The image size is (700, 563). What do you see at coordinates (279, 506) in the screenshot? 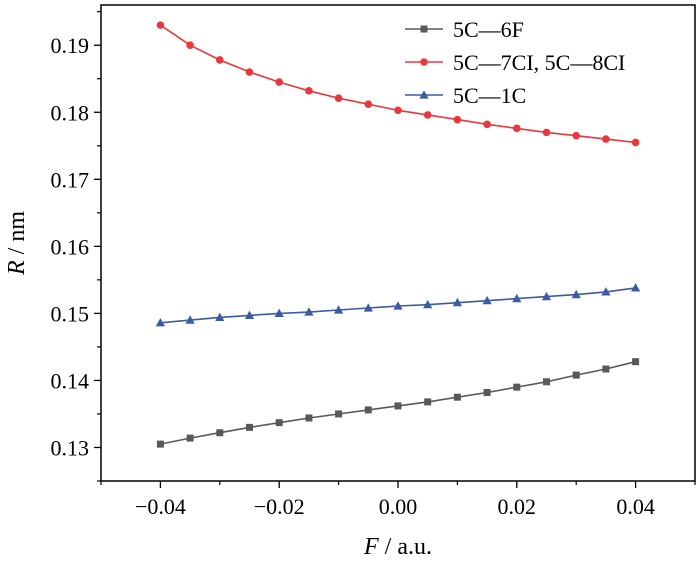
I see `x-tick-label: −0.02` at bounding box center [279, 506].